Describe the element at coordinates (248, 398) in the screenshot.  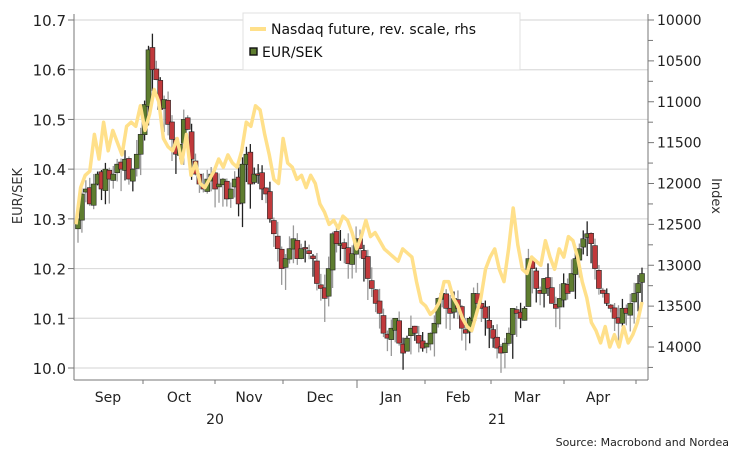
I see `month-label: Nov` at that location.